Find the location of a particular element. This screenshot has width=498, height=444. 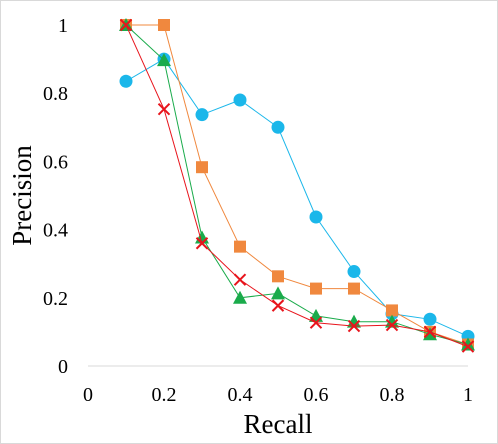

x-tick-label: 0.8 is located at coordinates (392, 395).